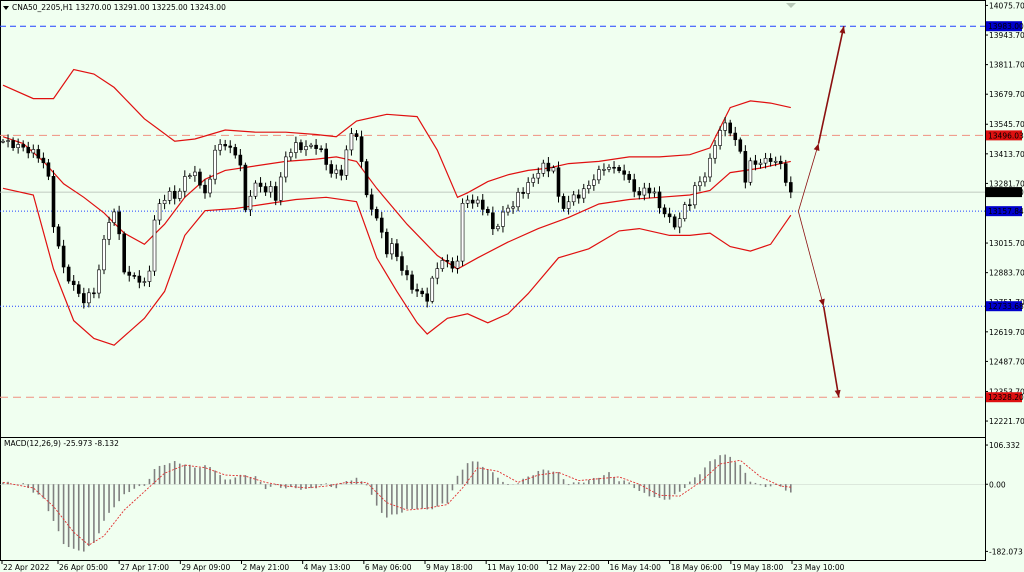  Describe the element at coordinates (83, 567) in the screenshot. I see `time-tick-label: 26 Apr 05:00` at that location.